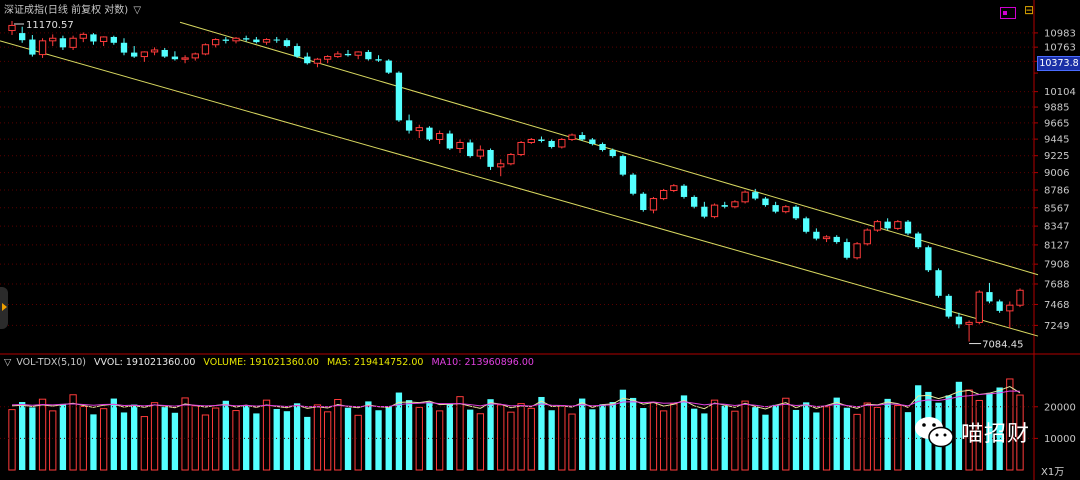 Image resolution: width=1080 pixels, height=480 pixels. Describe the element at coordinates (4, 308) in the screenshot. I see `collapse-handle` at that location.